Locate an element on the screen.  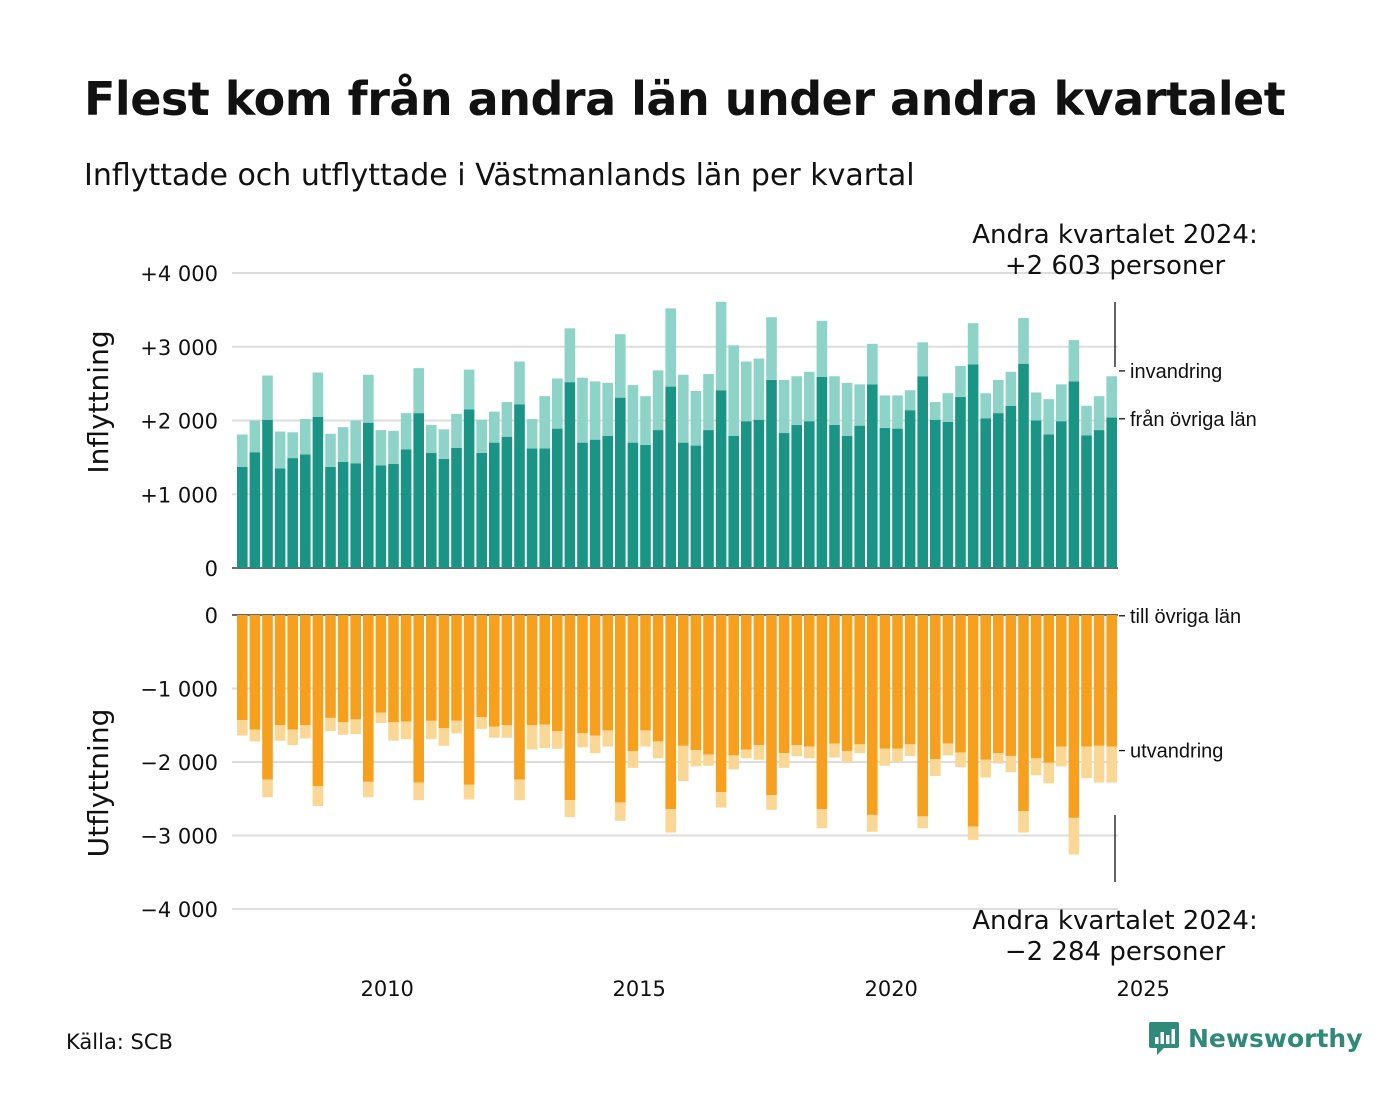
brand-logo: Newsworthy is located at coordinates (1255, 1038).